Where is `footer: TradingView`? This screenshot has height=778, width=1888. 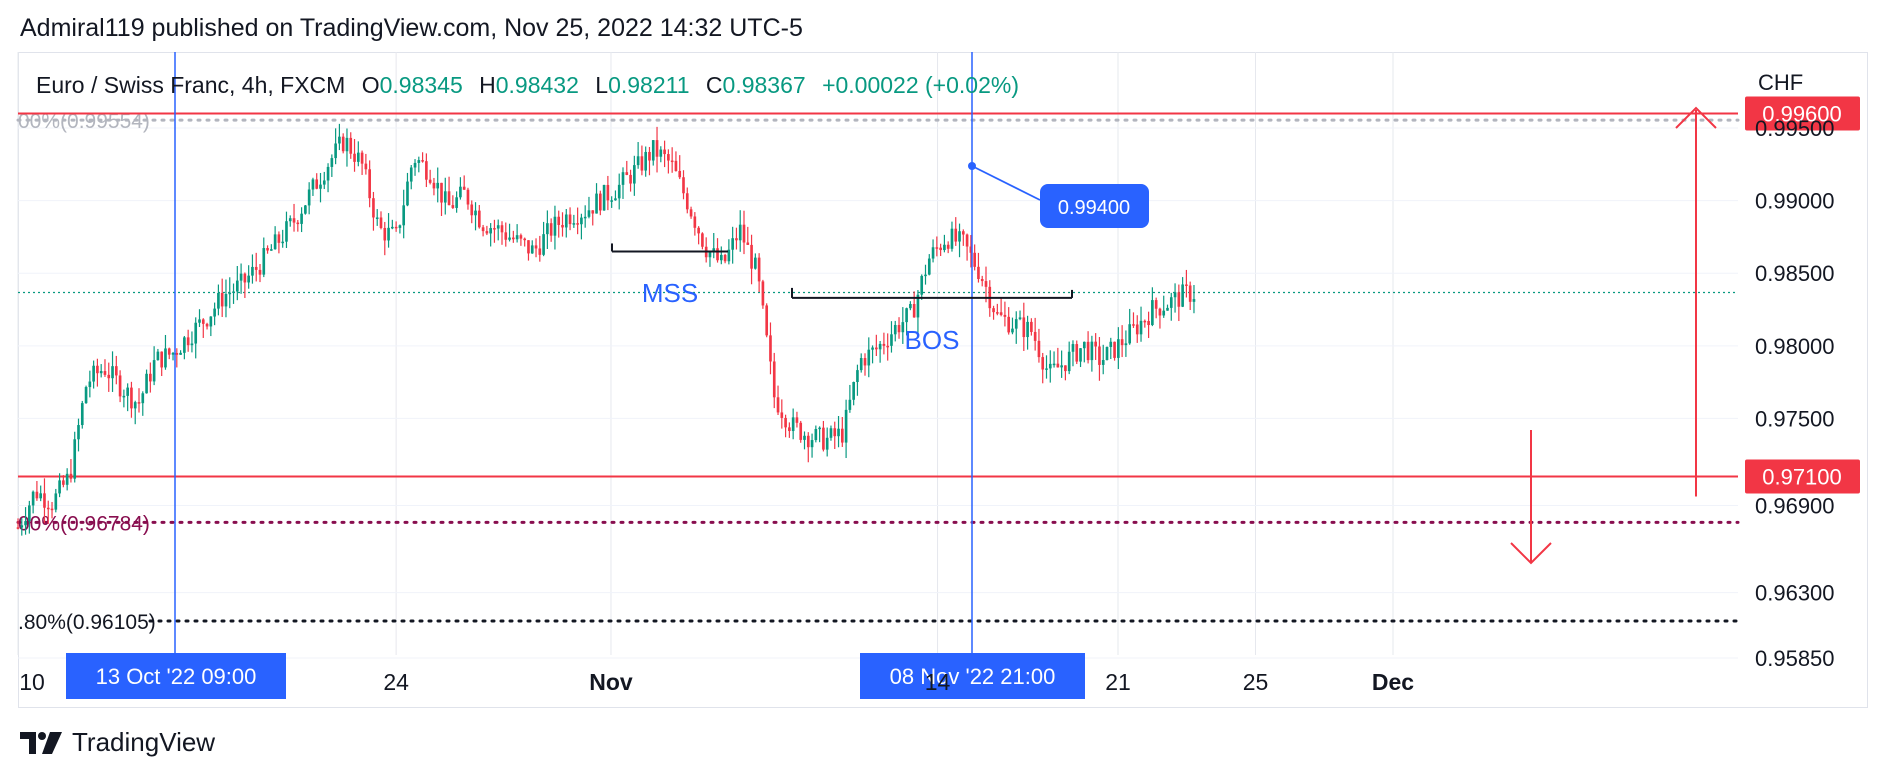 footer: TradingView is located at coordinates (117, 742).